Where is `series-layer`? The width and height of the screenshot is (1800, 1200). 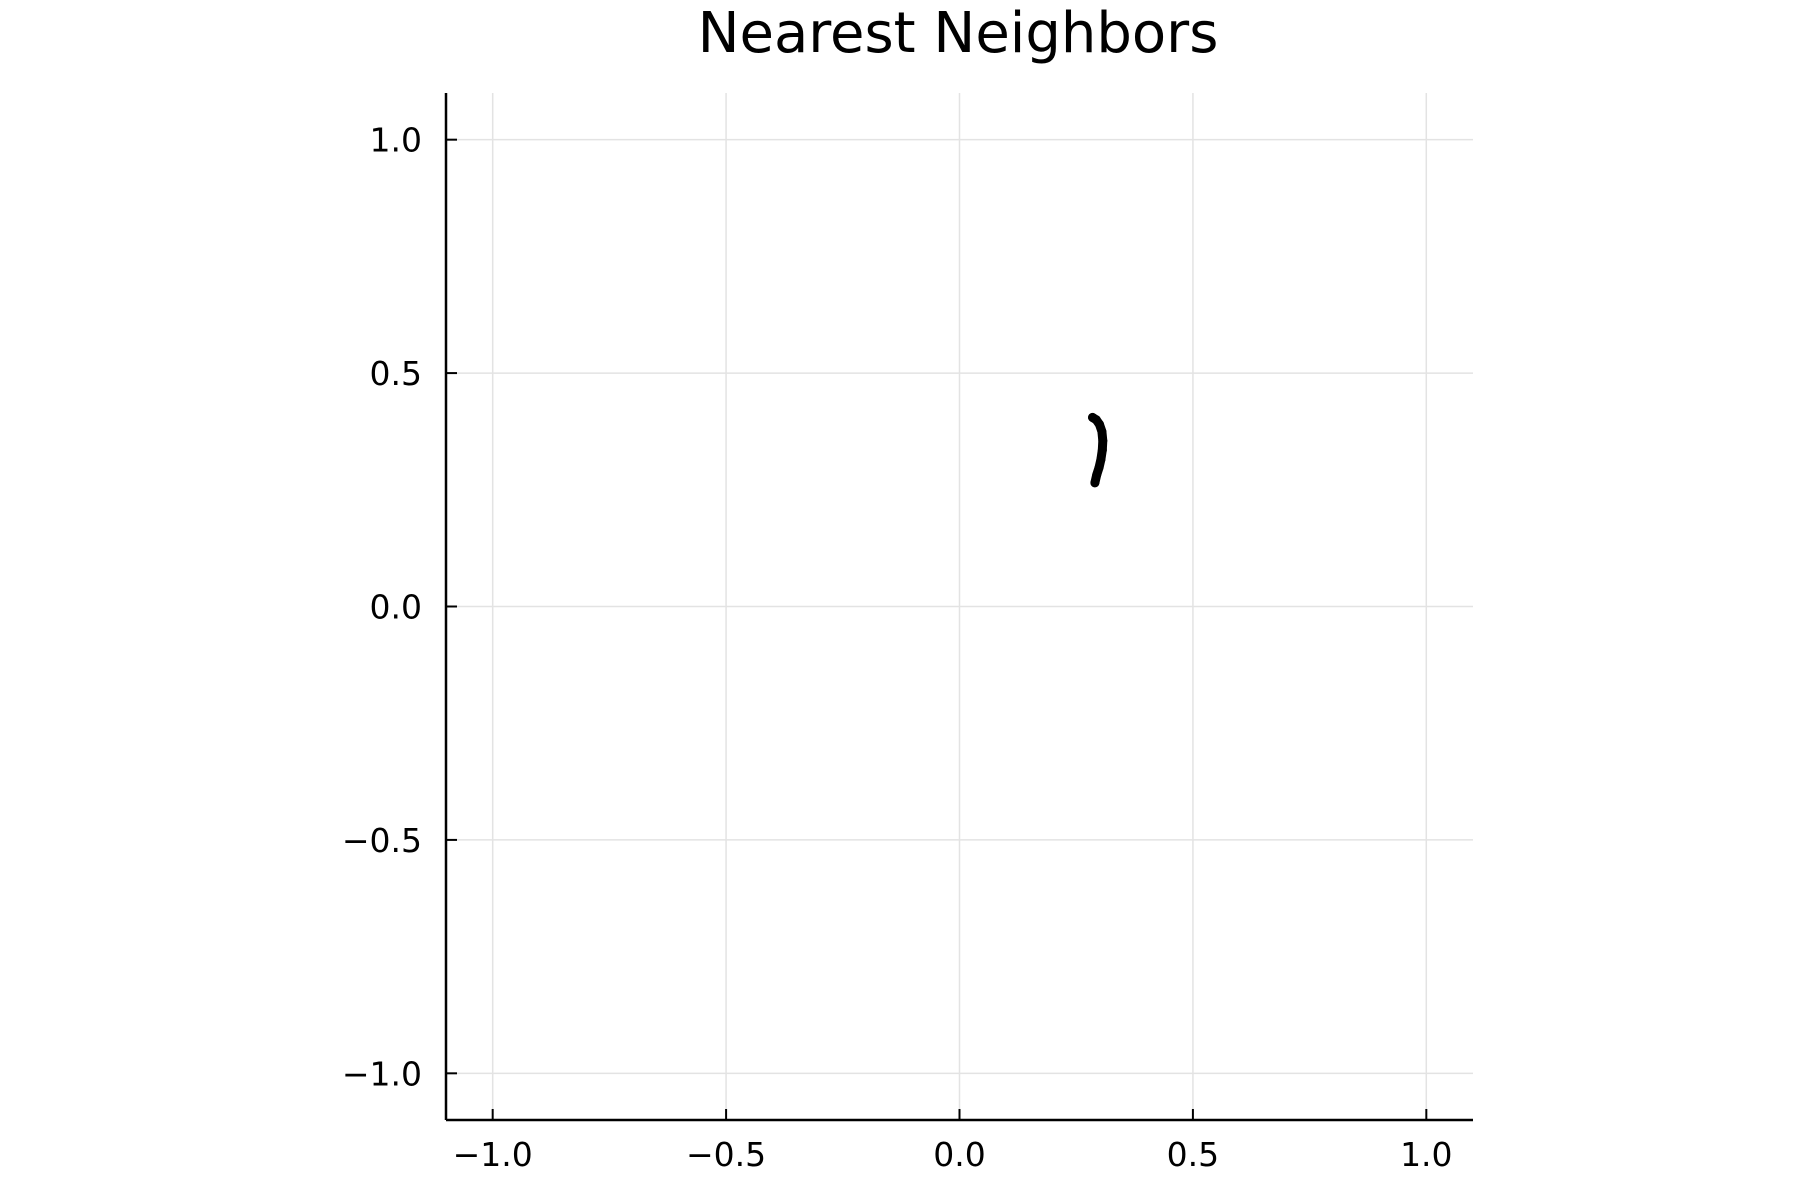 series-layer is located at coordinates (1098, 450).